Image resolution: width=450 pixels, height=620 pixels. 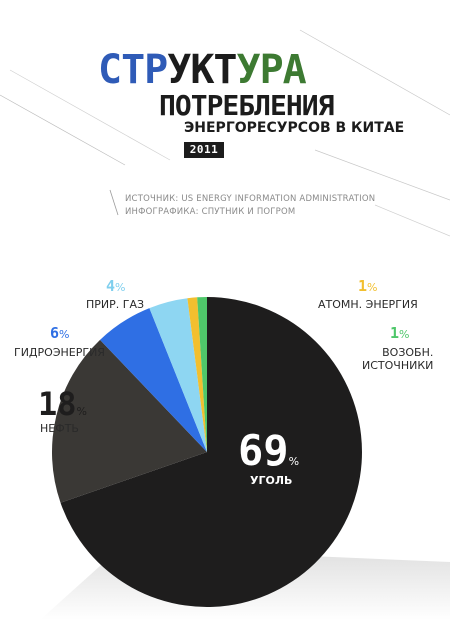 I want to click on title-segment-dark: УКТ, so click(x=202, y=70).